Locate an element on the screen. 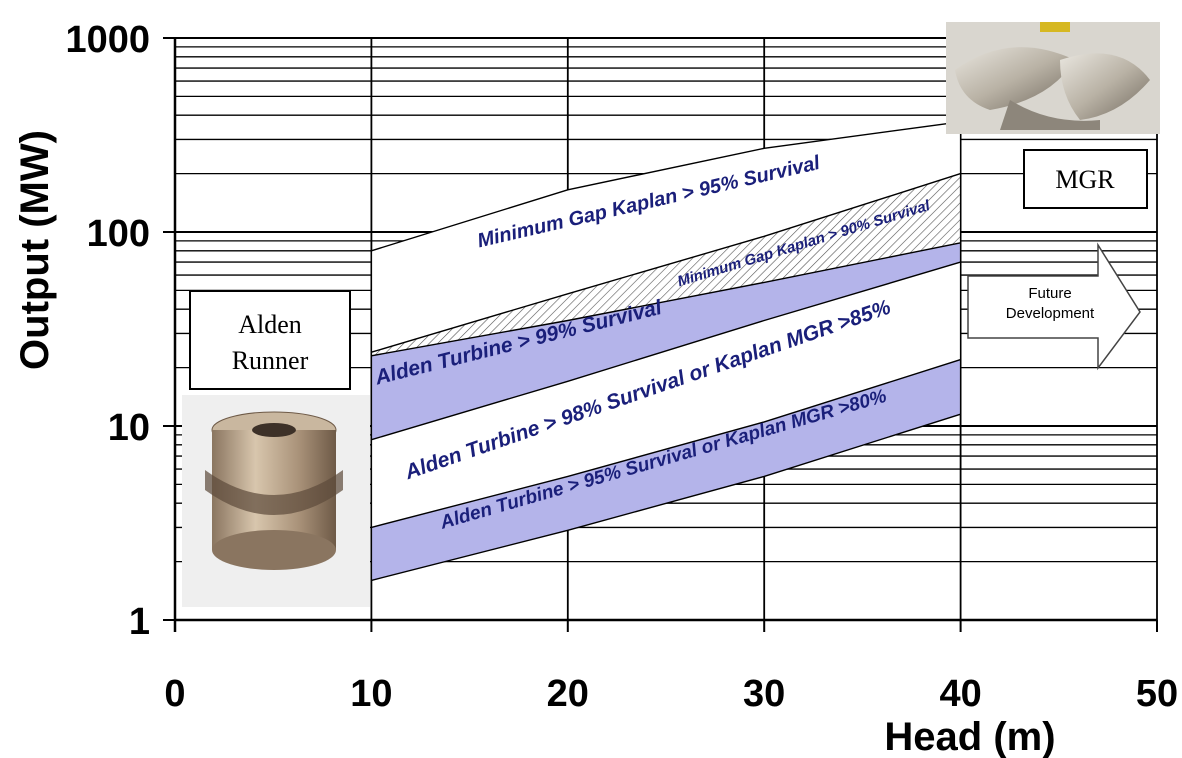 This screenshot has height=758, width=1182. mgr-label: MGR is located at coordinates (1085, 179).